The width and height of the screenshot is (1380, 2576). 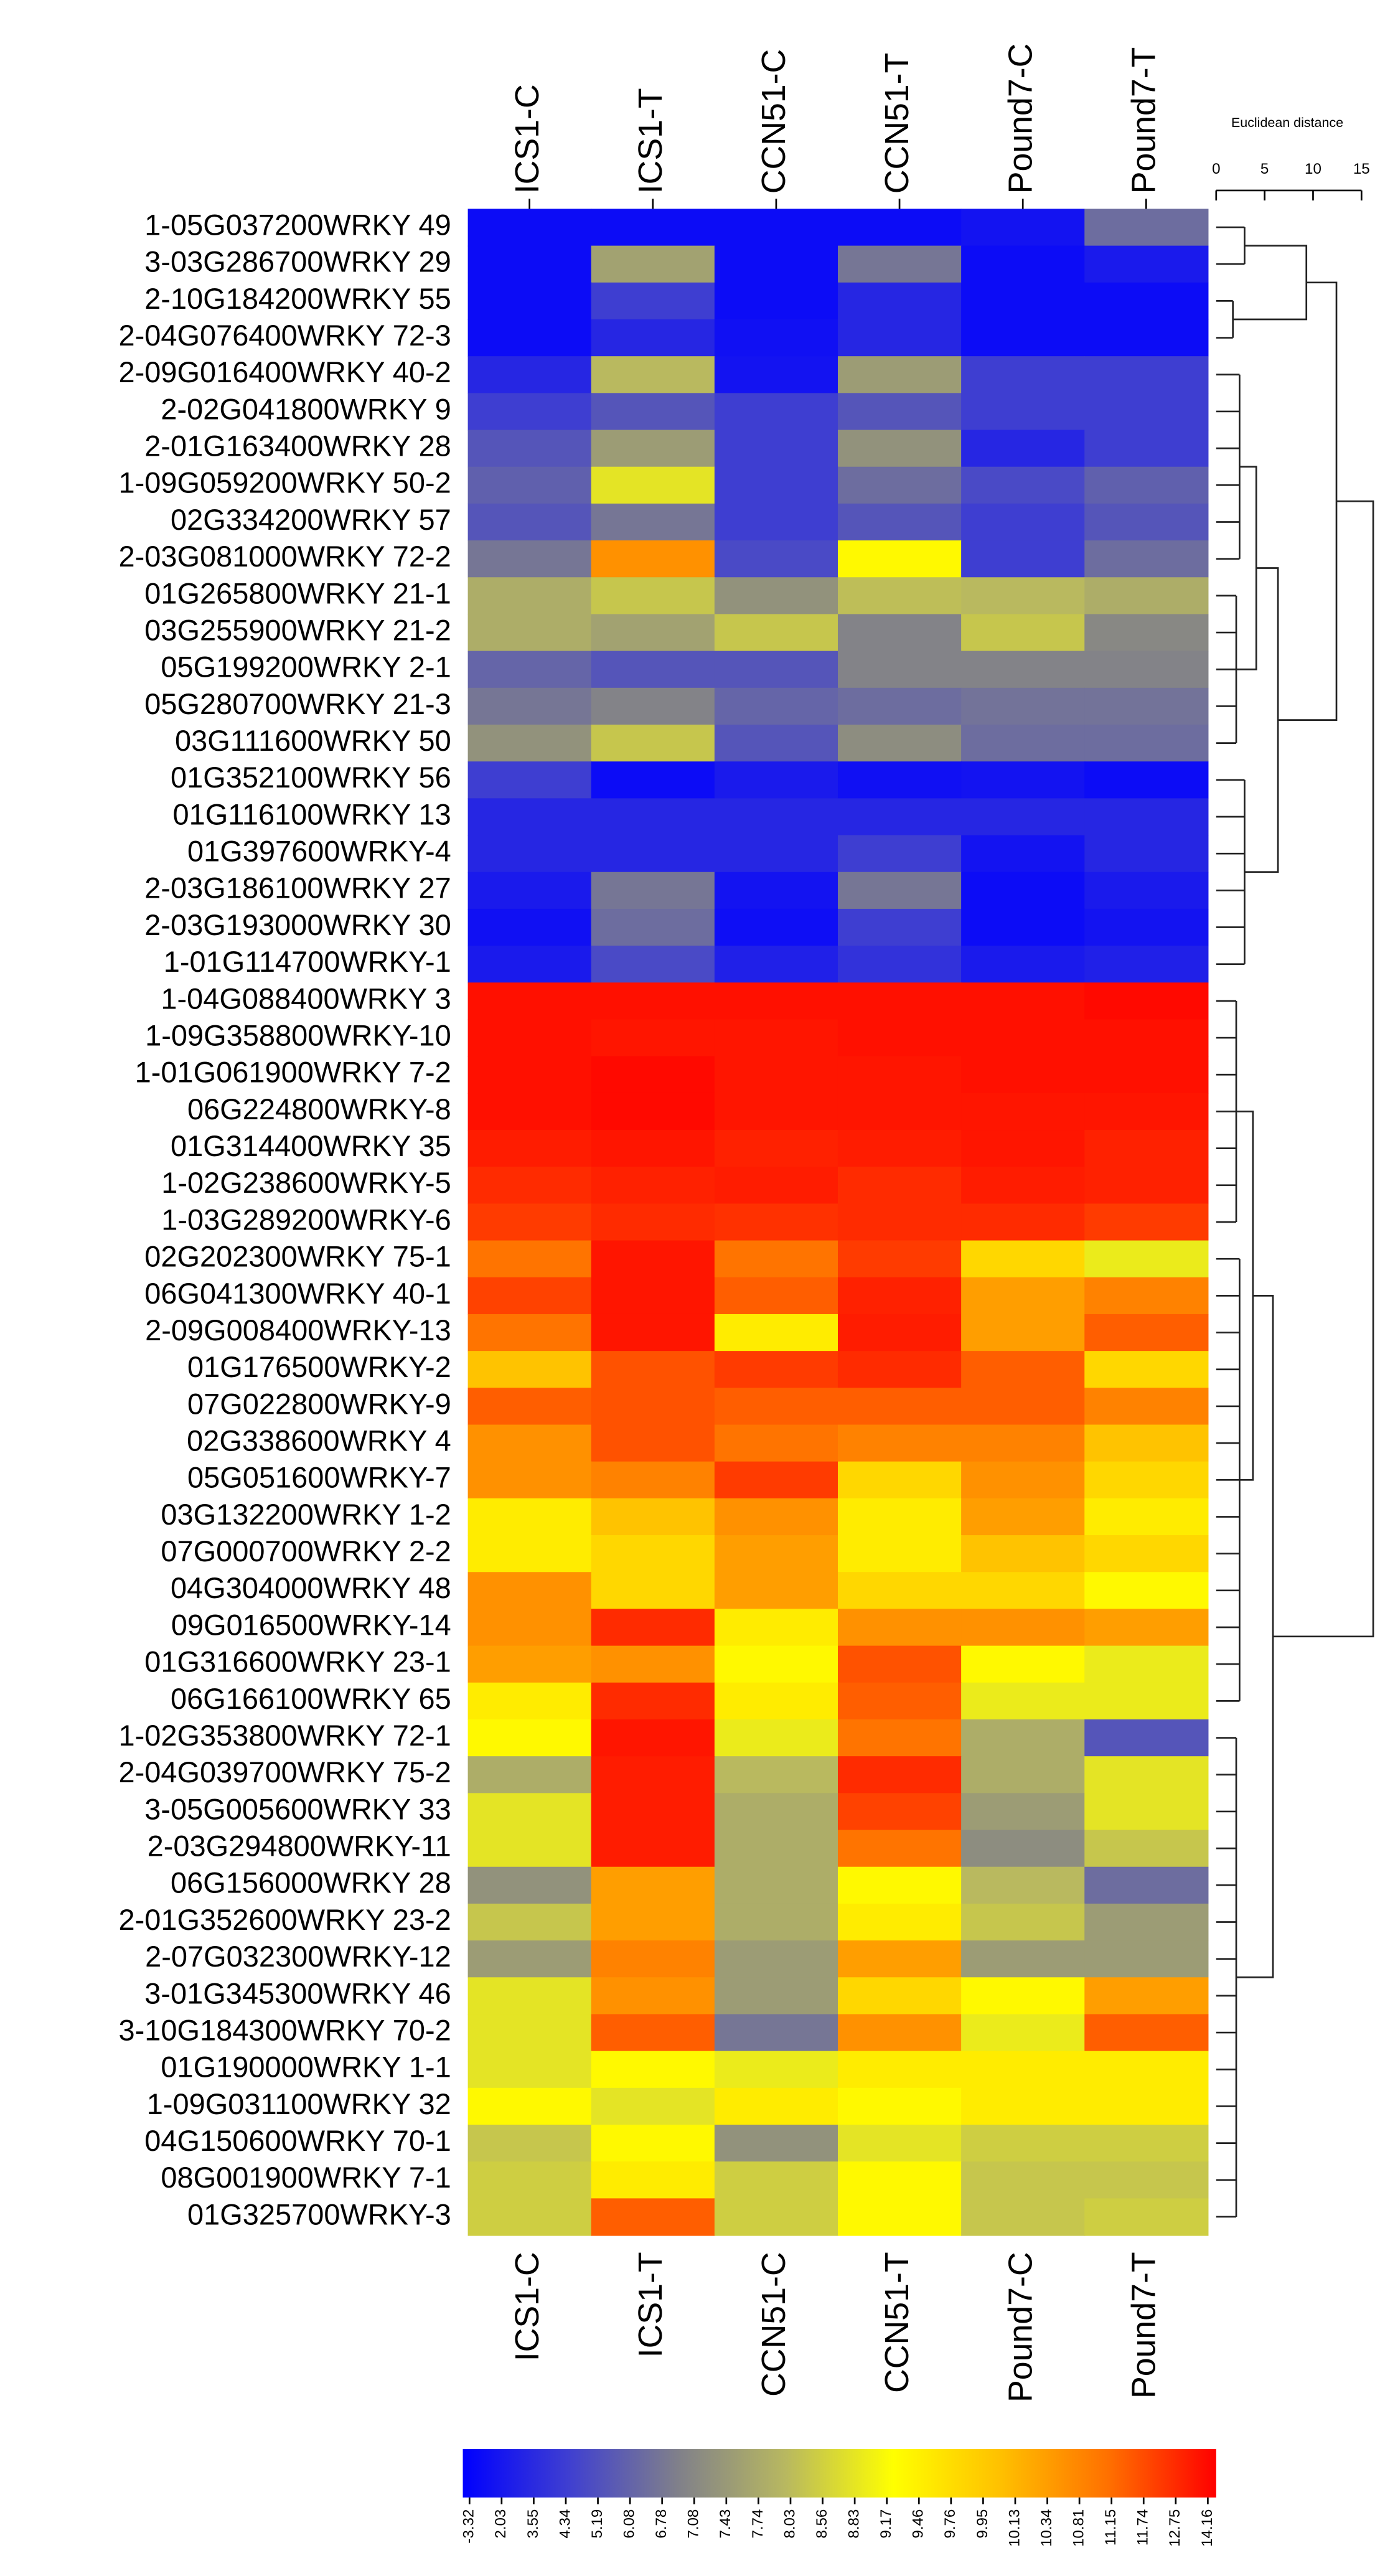 I want to click on colorbar-tick-label: 7.08, so click(x=693, y=2524).